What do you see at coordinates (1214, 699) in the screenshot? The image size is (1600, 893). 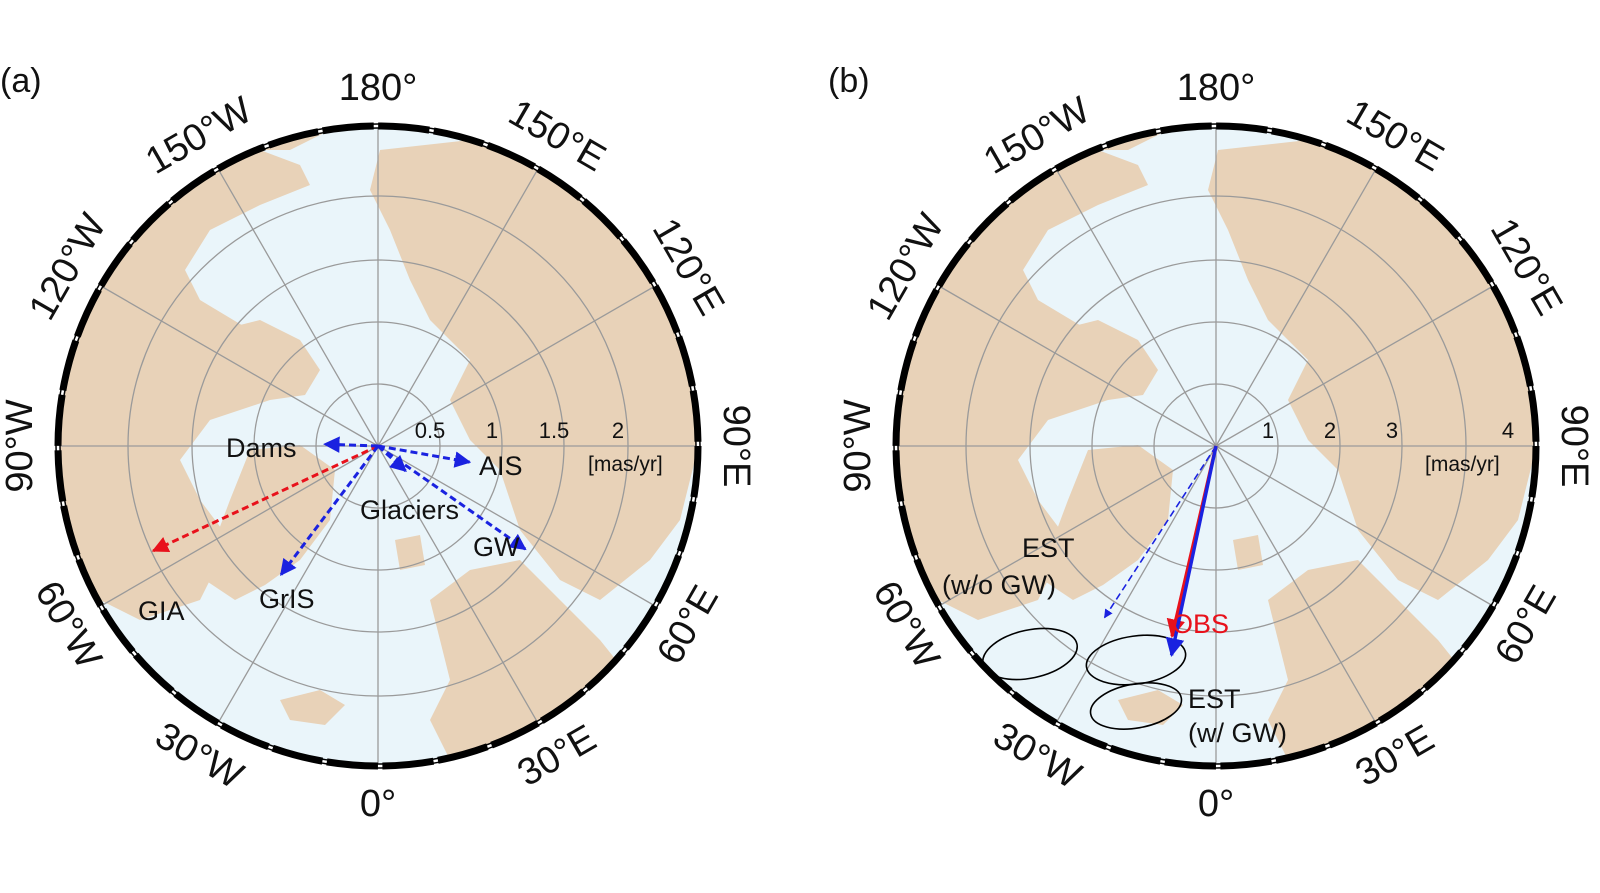 I see `vector-label-est-w-gw-line1: EST` at bounding box center [1214, 699].